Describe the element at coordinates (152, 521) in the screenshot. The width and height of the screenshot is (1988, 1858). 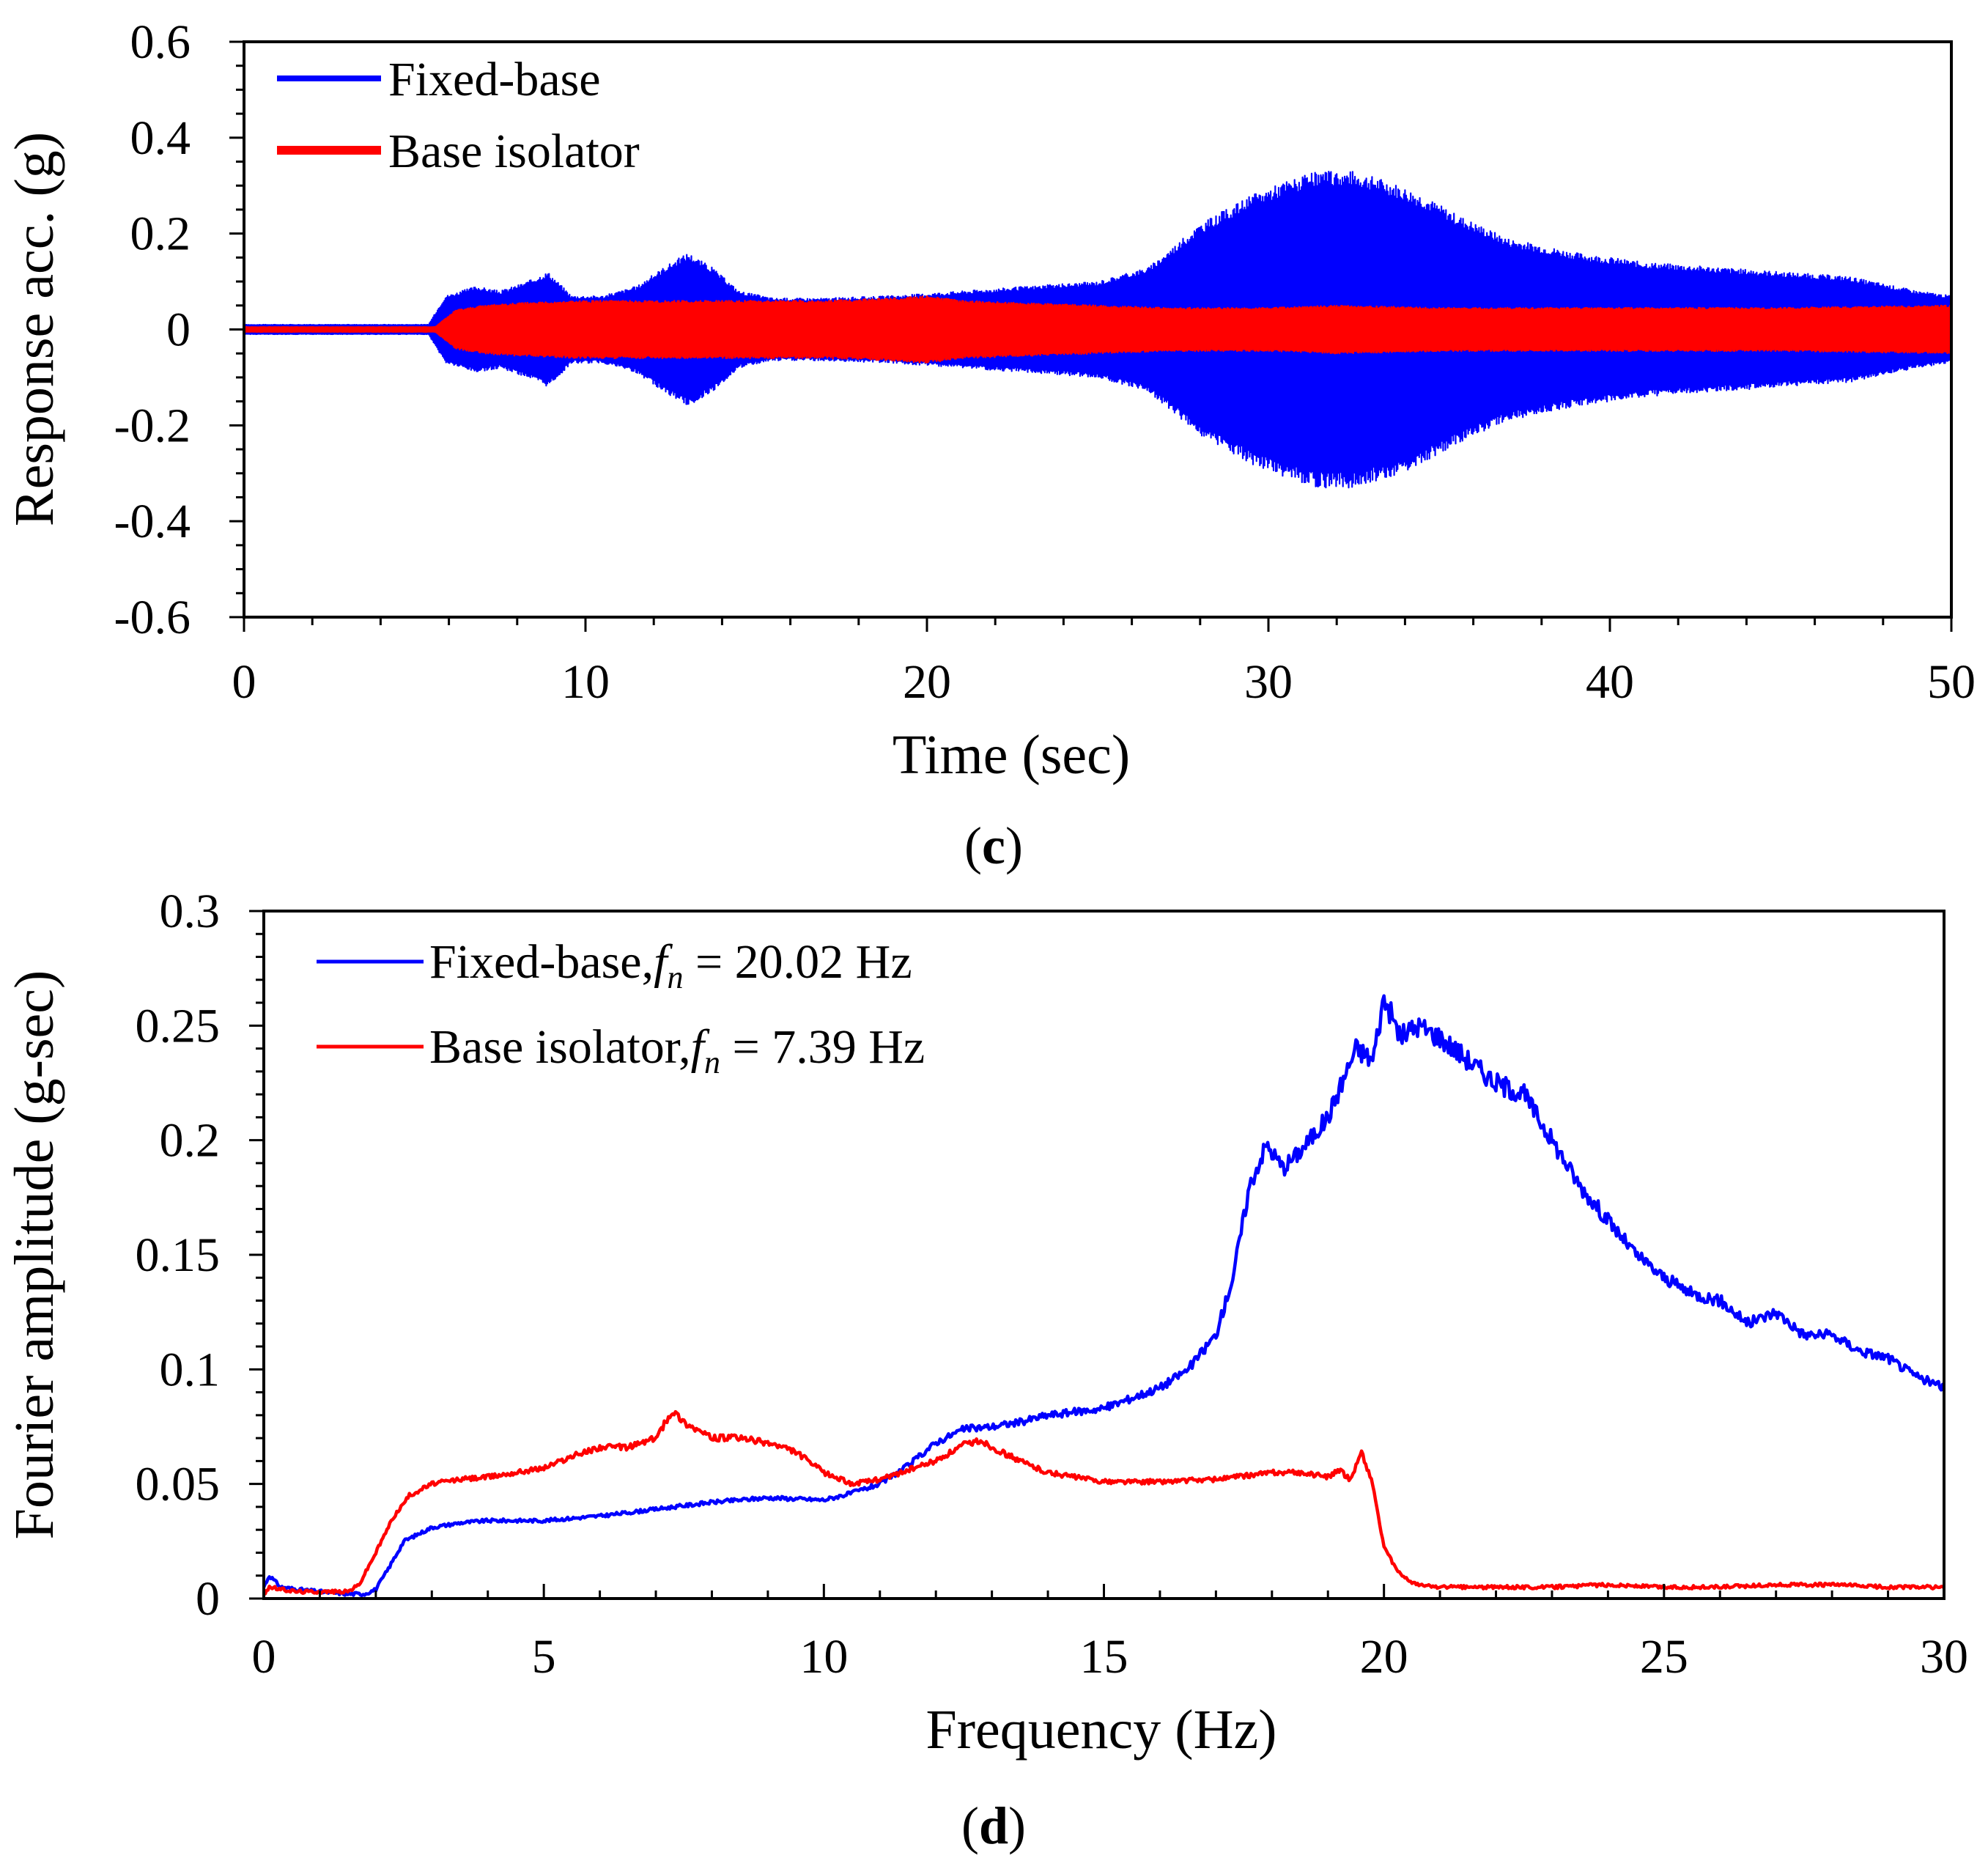
I see `y-tick-label: -0.4` at that location.